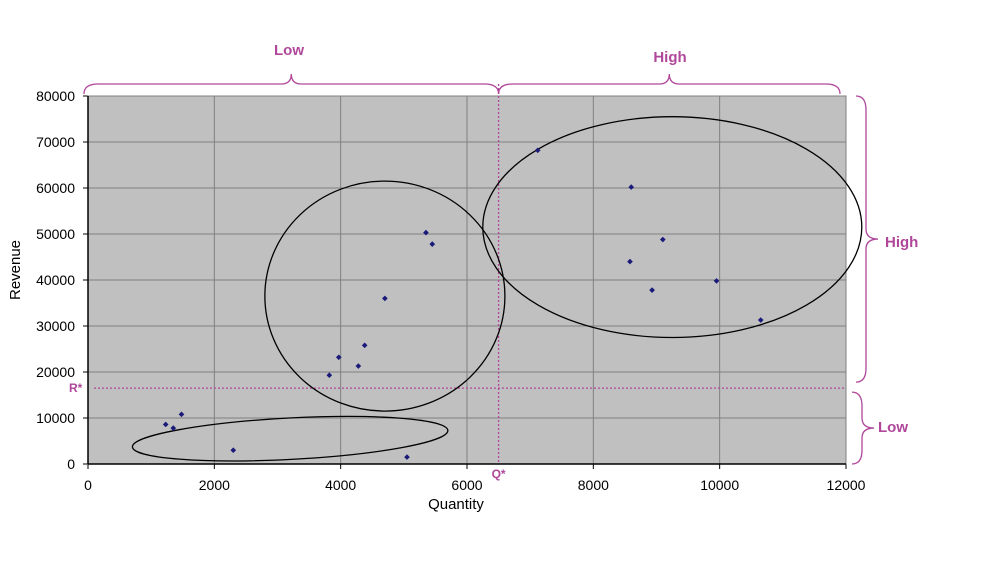 The height and width of the screenshot is (561, 1000). What do you see at coordinates (88, 485) in the screenshot?
I see `x-tick-label: 0` at bounding box center [88, 485].